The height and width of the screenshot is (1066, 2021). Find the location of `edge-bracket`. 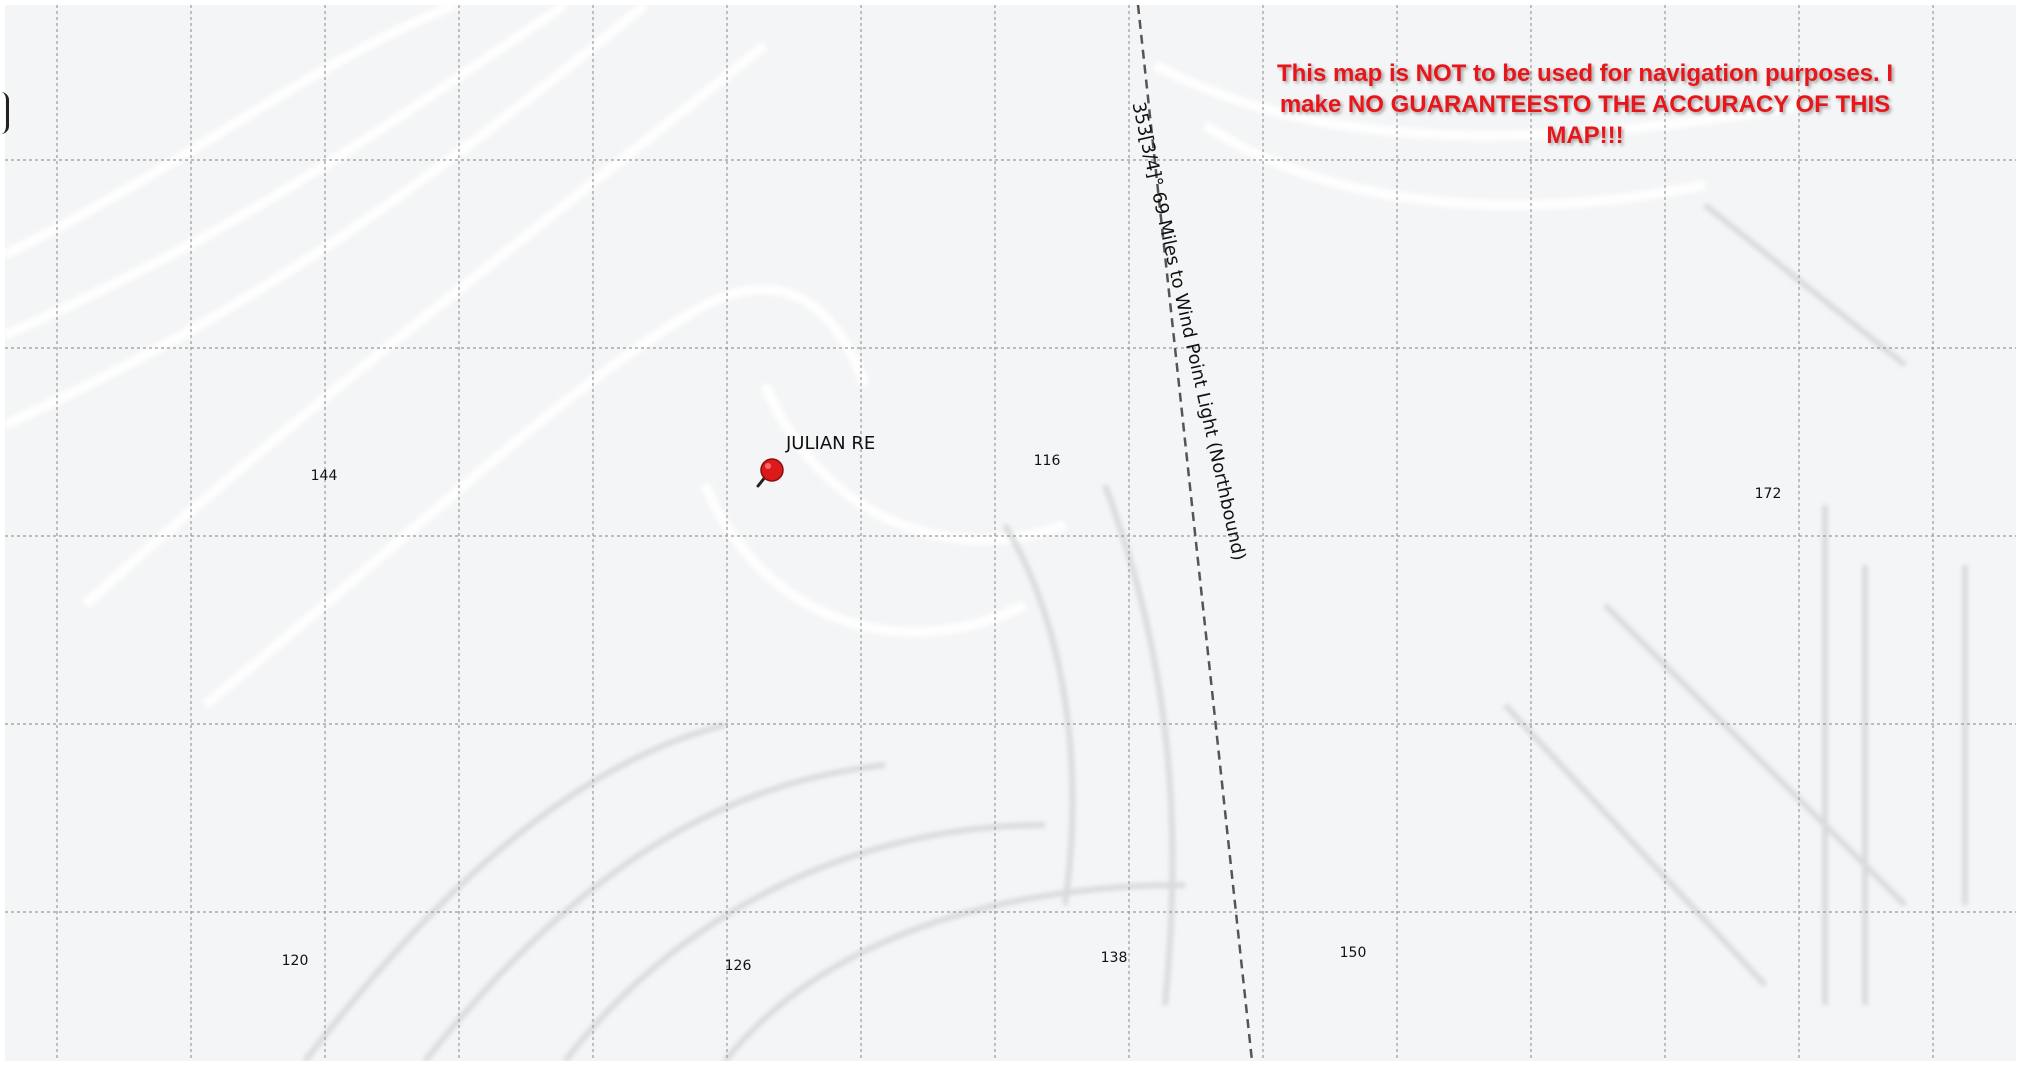

edge-bracket is located at coordinates (4, 113).